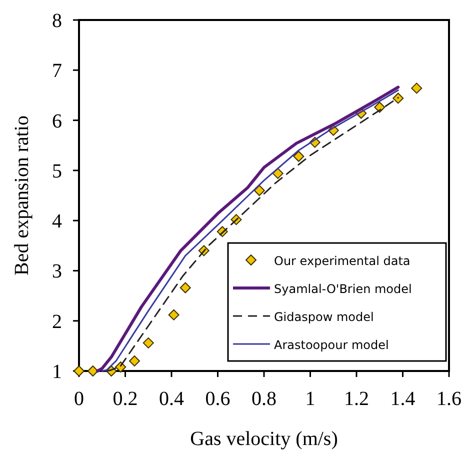 Image resolution: width=463 pixels, height=455 pixels. Describe the element at coordinates (57, 171) in the screenshot. I see `y-tick-label: 5` at that location.